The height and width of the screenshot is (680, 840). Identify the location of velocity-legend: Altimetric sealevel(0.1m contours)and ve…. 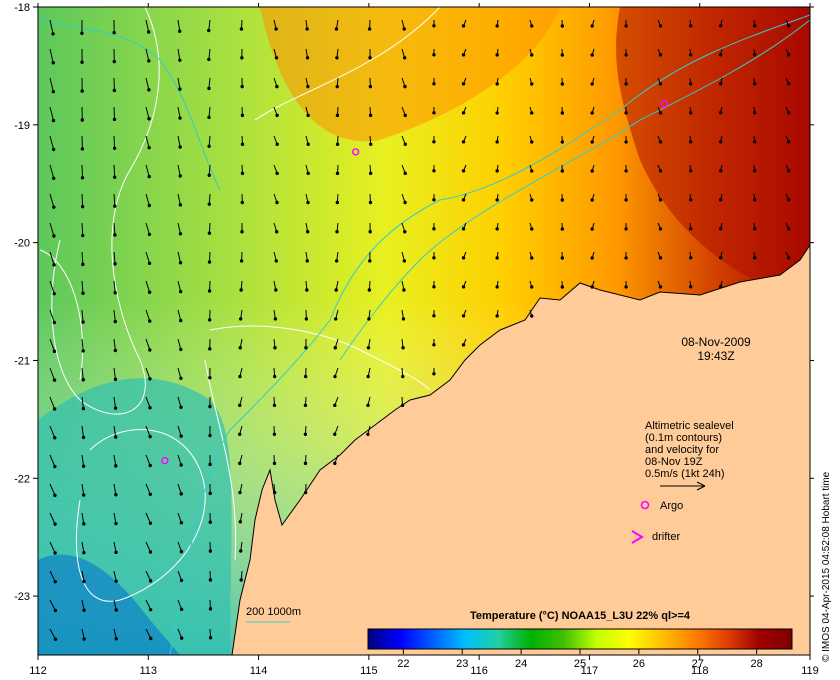
(689, 450).